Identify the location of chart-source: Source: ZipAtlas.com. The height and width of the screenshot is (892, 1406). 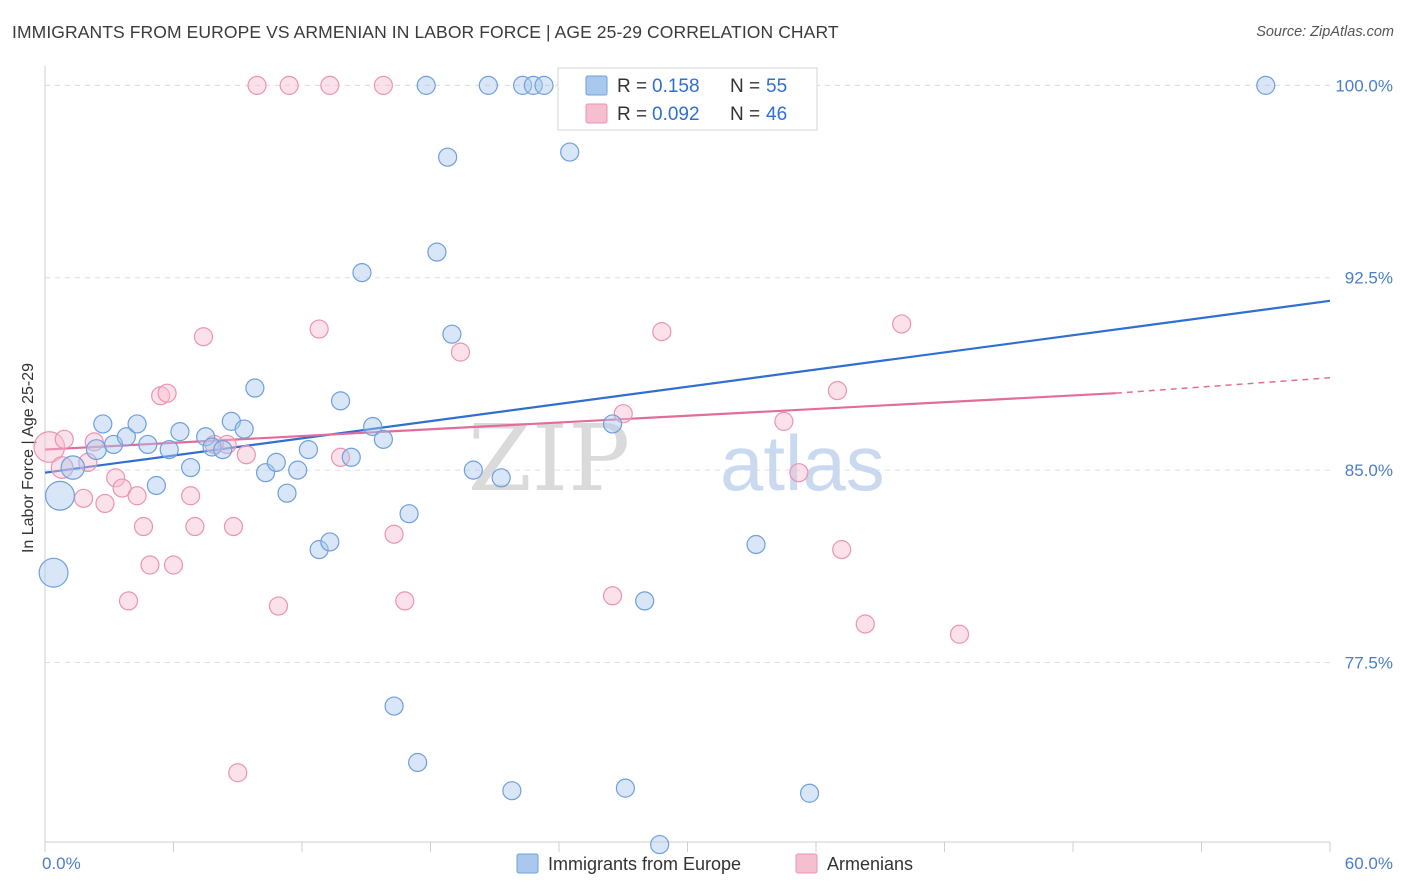
(1325, 32).